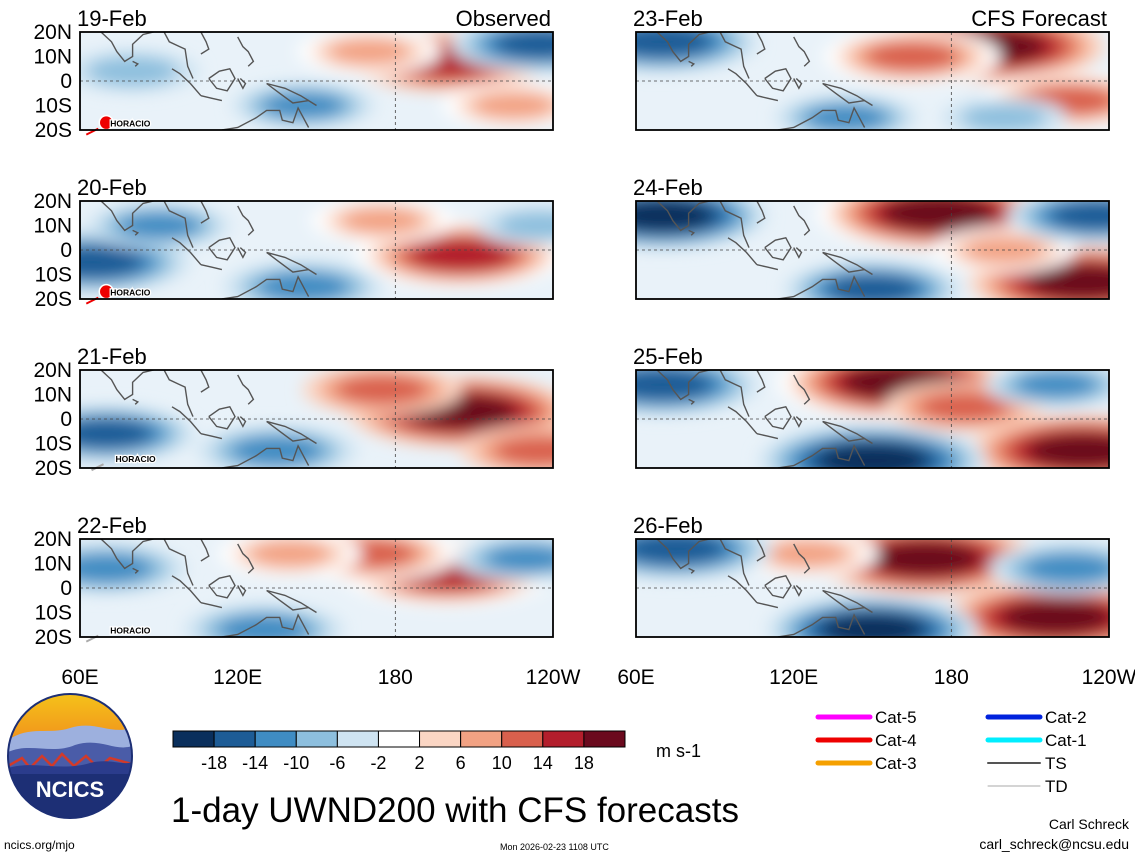 The width and height of the screenshot is (1135, 860). What do you see at coordinates (1039, 18) in the screenshot?
I see `column-header: CFS Forecast` at bounding box center [1039, 18].